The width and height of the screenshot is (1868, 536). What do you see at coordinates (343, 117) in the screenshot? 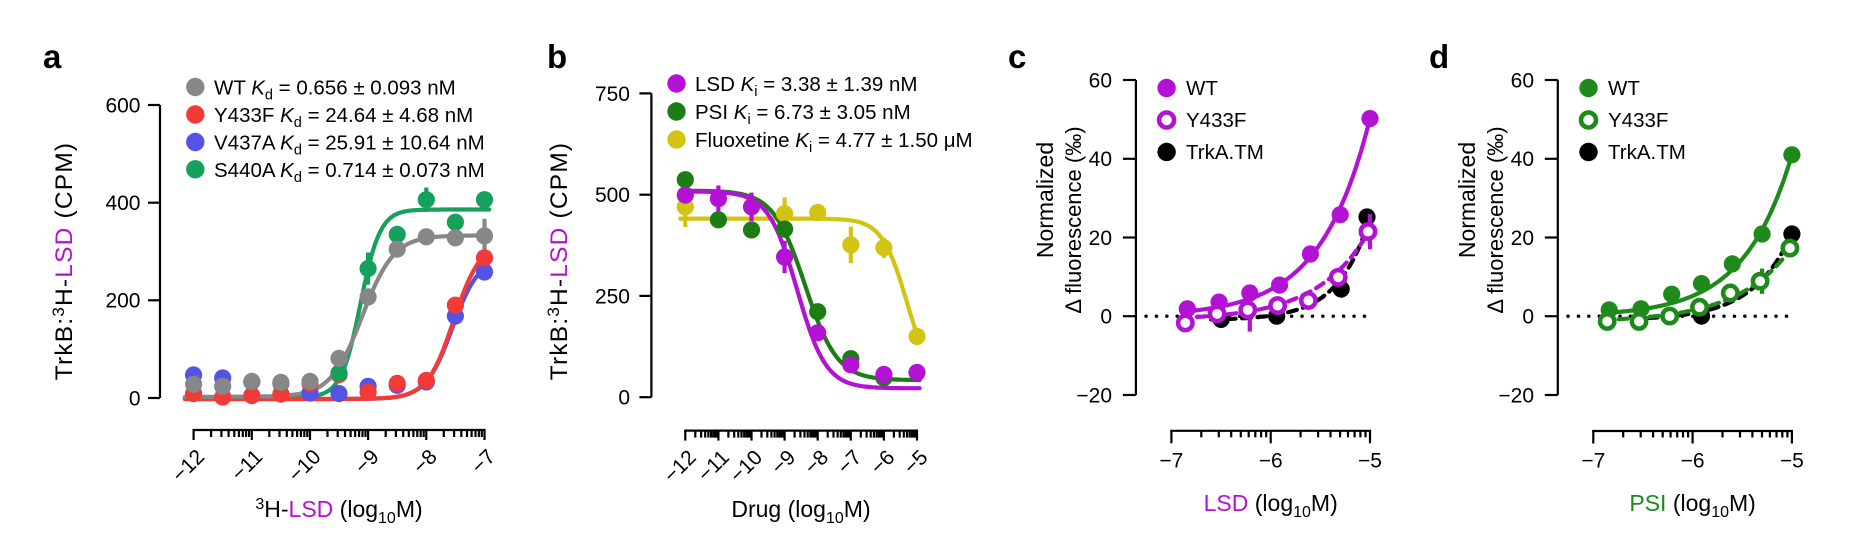
I see `svg-text: Y433F Kd = 24.64 ± 4.68 nM` at bounding box center [343, 117].